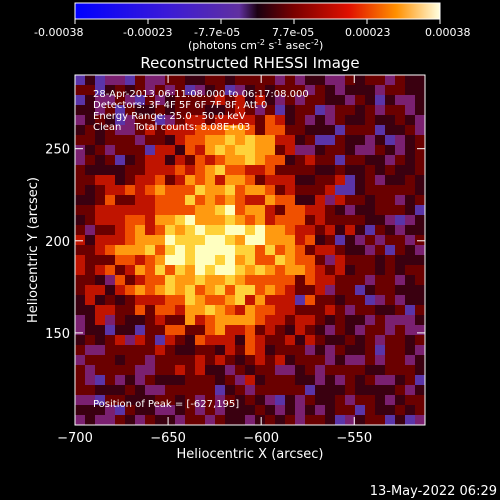  What do you see at coordinates (57, 150) in the screenshot?
I see `y-tick-label: 250` at bounding box center [57, 150].